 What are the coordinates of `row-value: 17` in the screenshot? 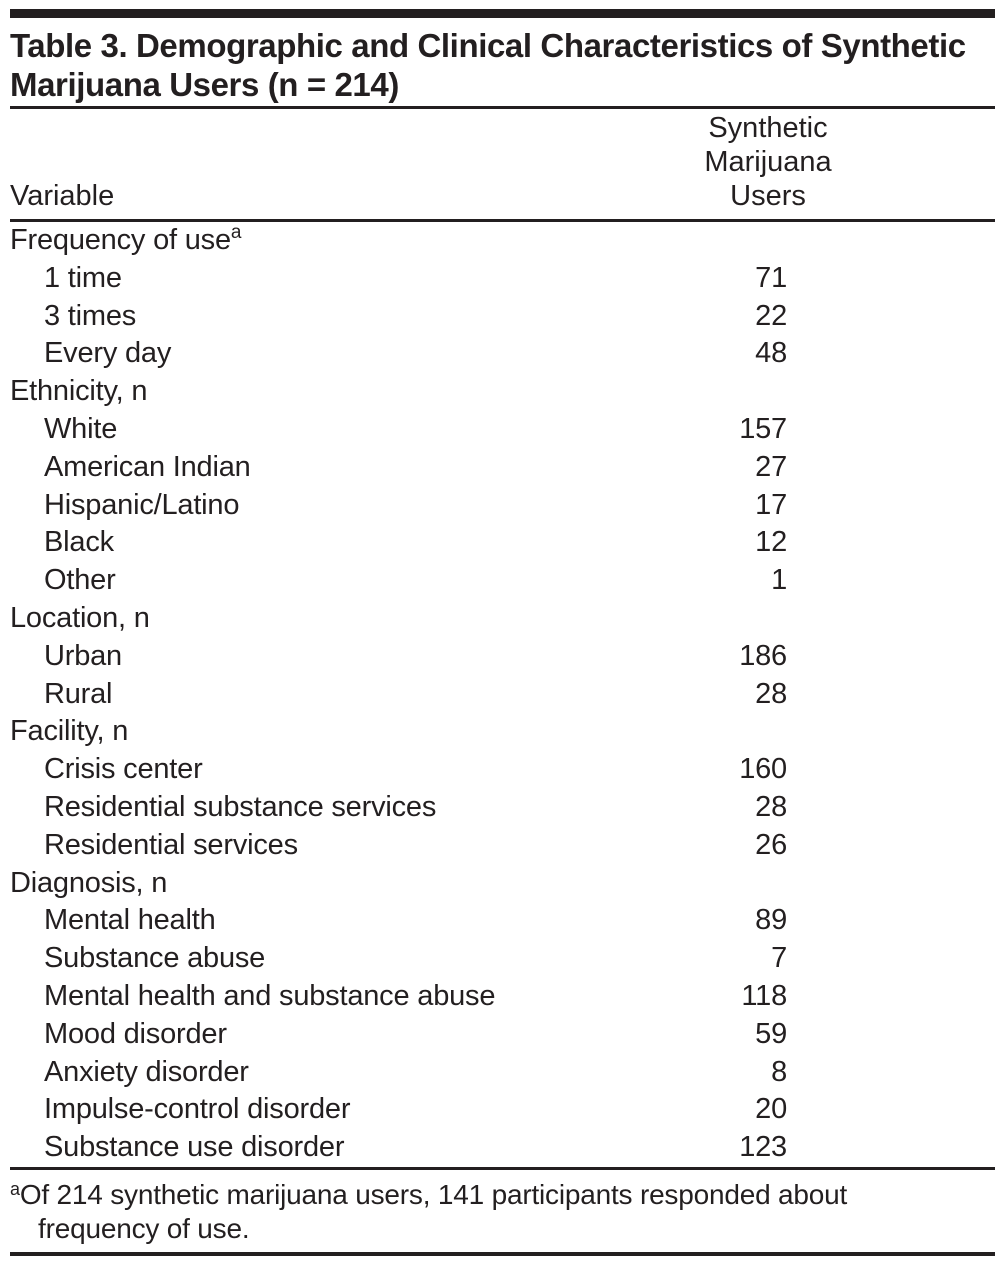 It's located at (771, 504).